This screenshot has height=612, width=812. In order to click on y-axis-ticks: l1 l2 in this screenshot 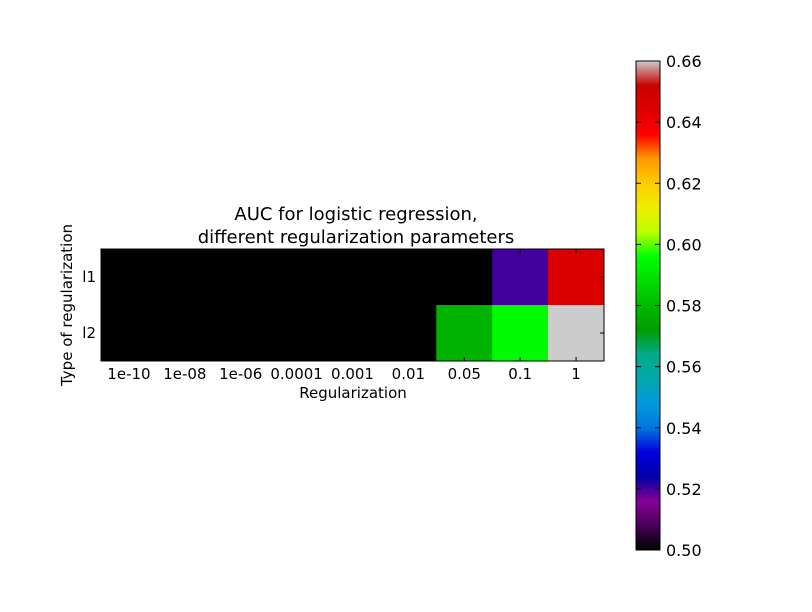, I will do `click(343, 305)`.